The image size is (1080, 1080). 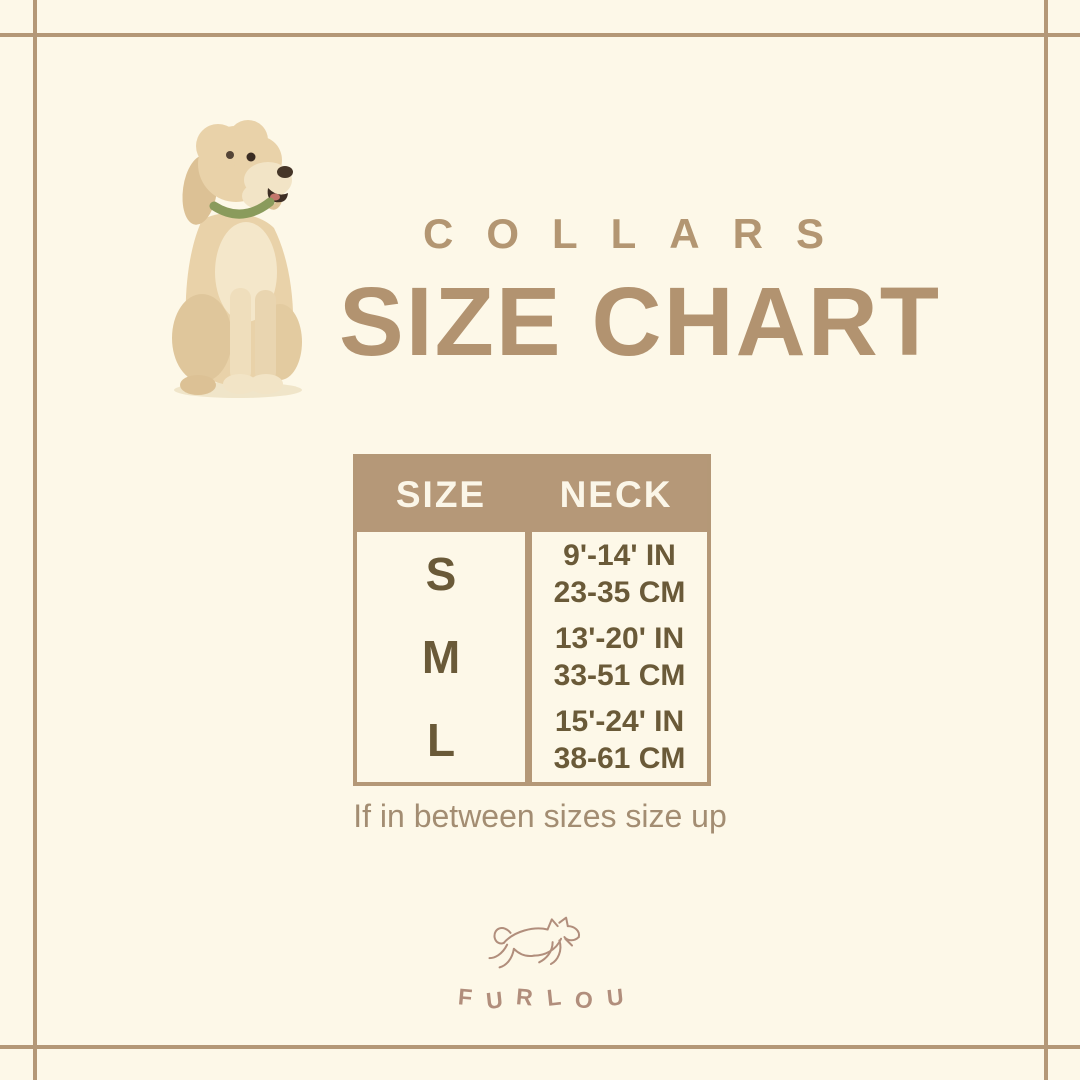 I want to click on size-cell-s: S, so click(x=441, y=573).